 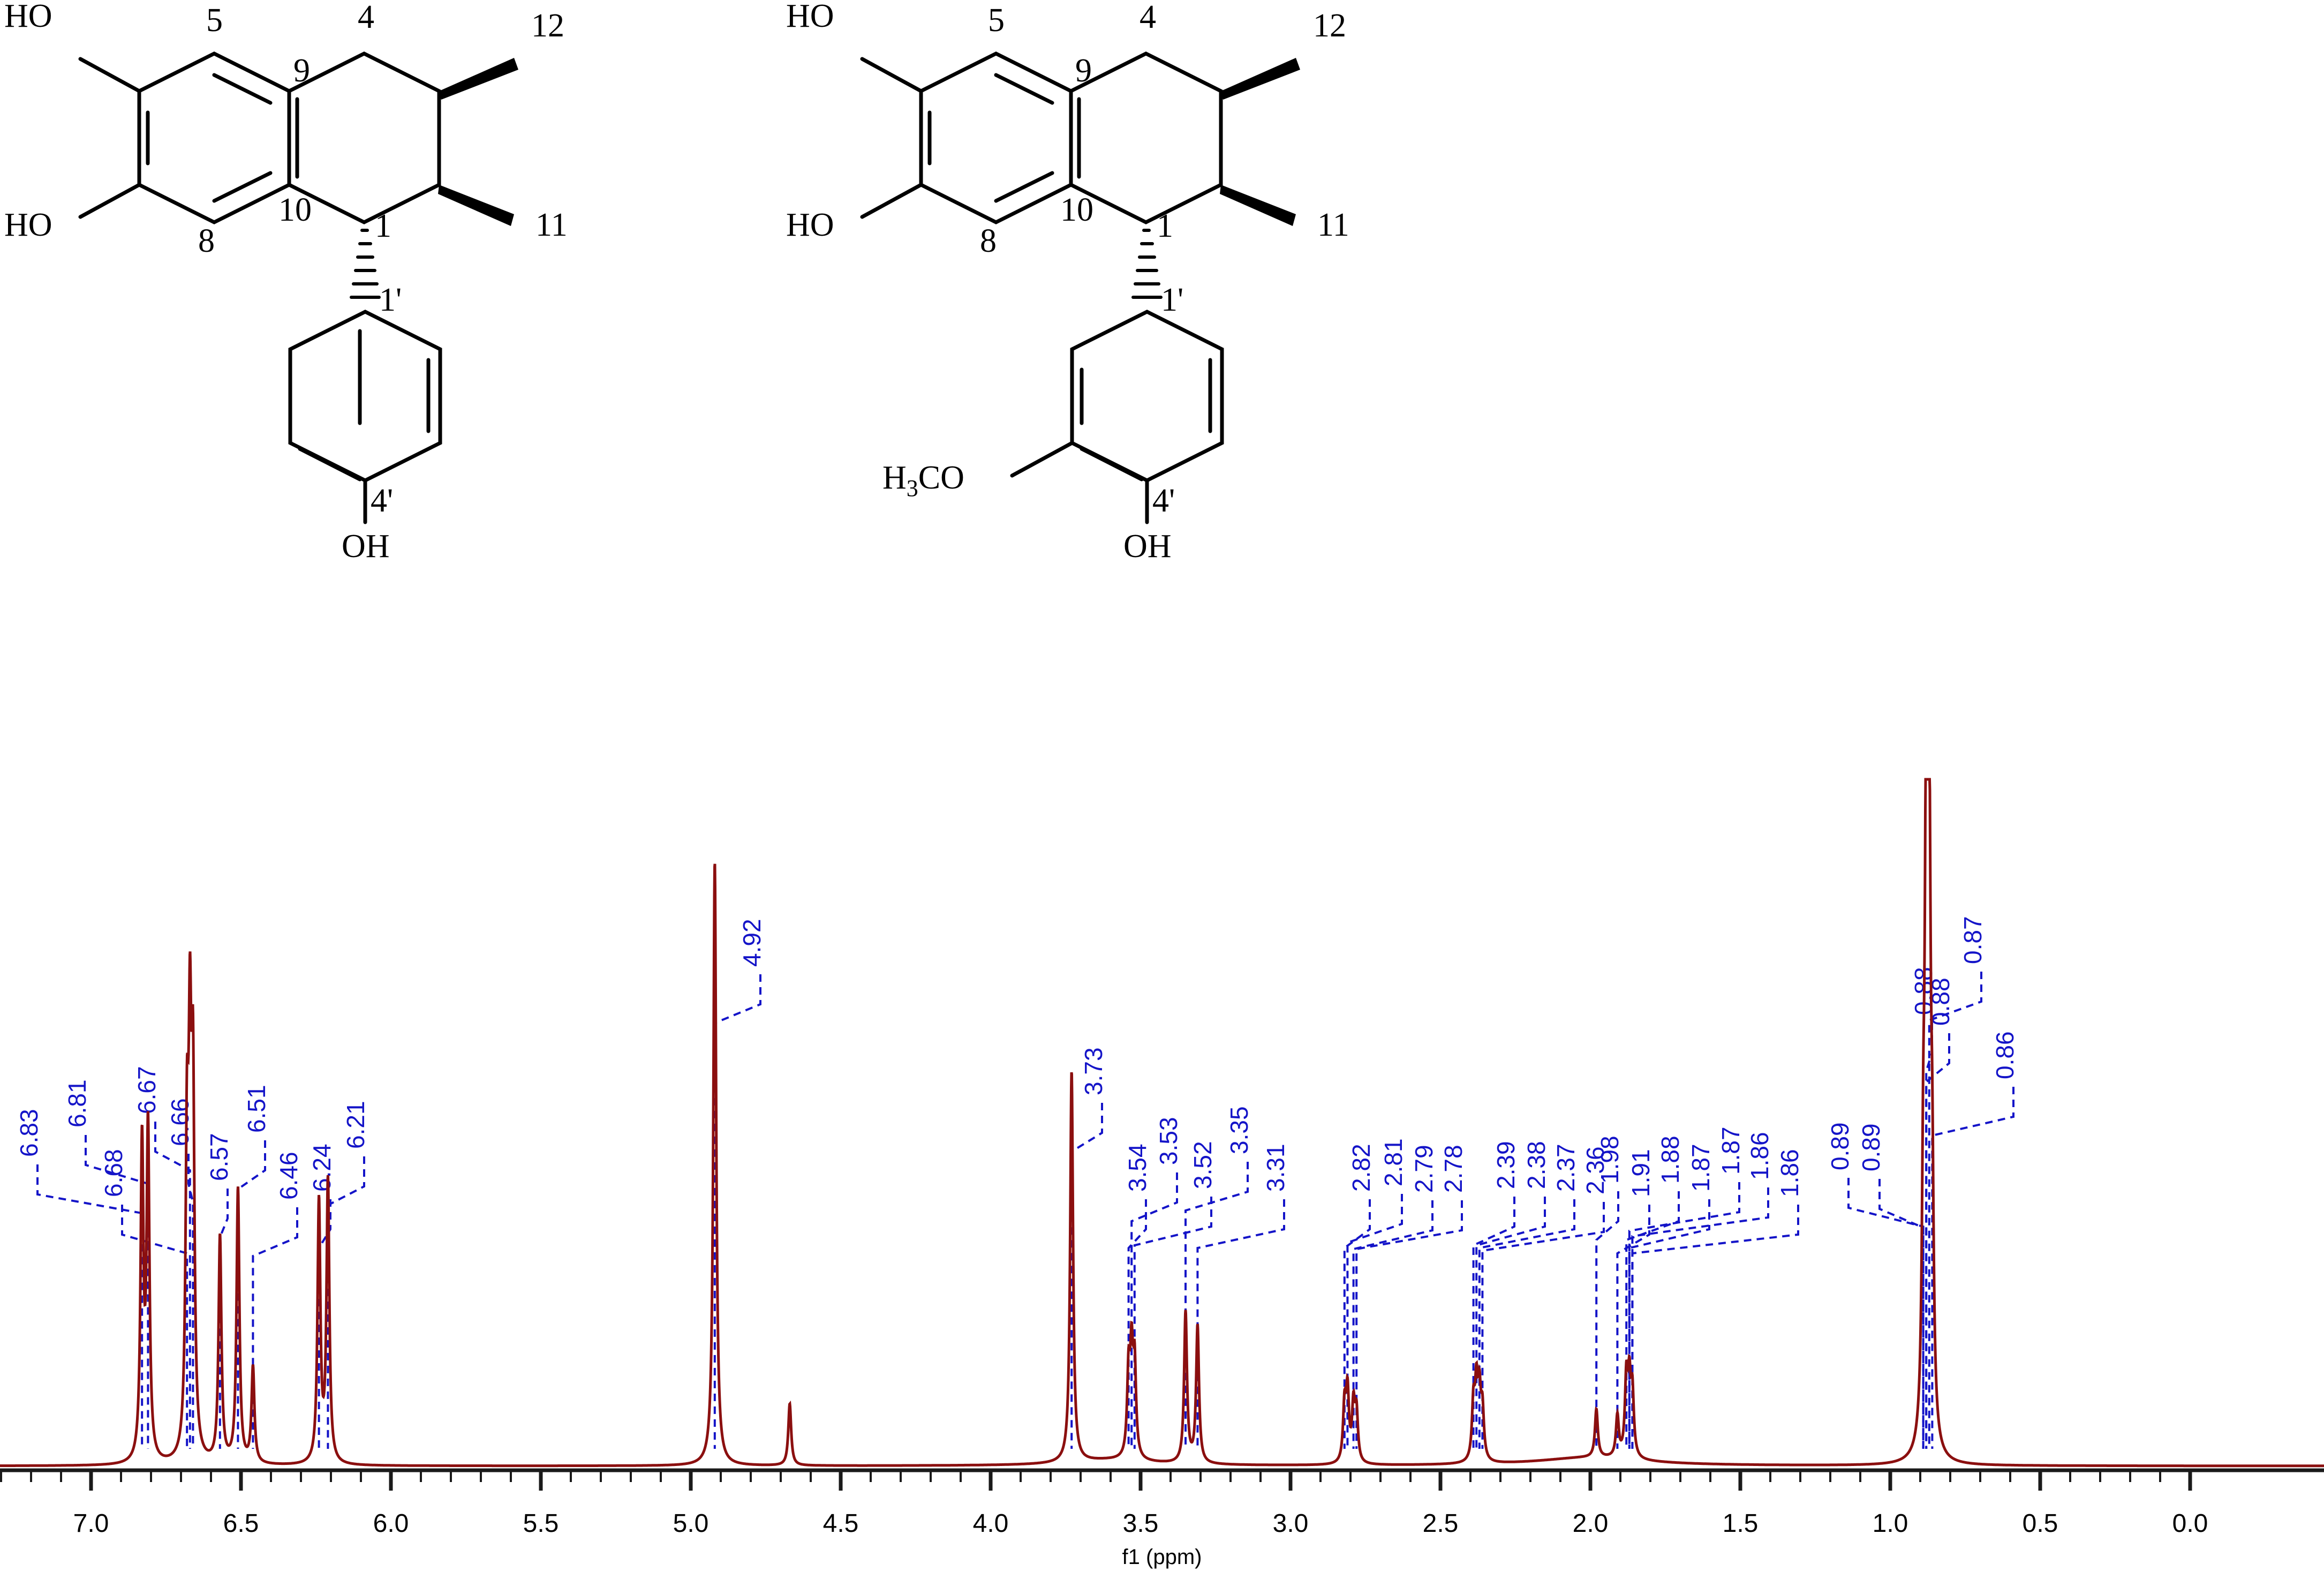 I want to click on peak-label-text: 6.83, so click(x=29, y=1133).